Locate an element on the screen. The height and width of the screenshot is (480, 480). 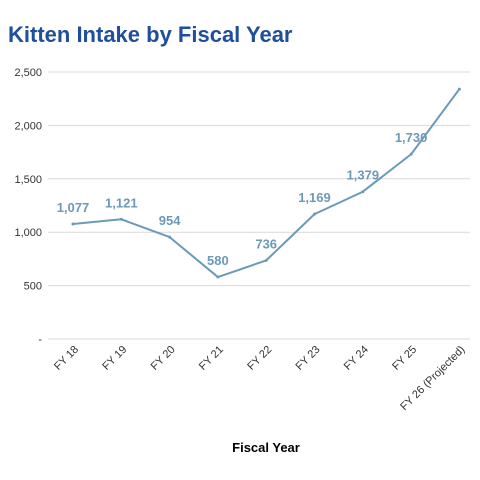
x-tick-label: FY 19 is located at coordinates (114, 358).